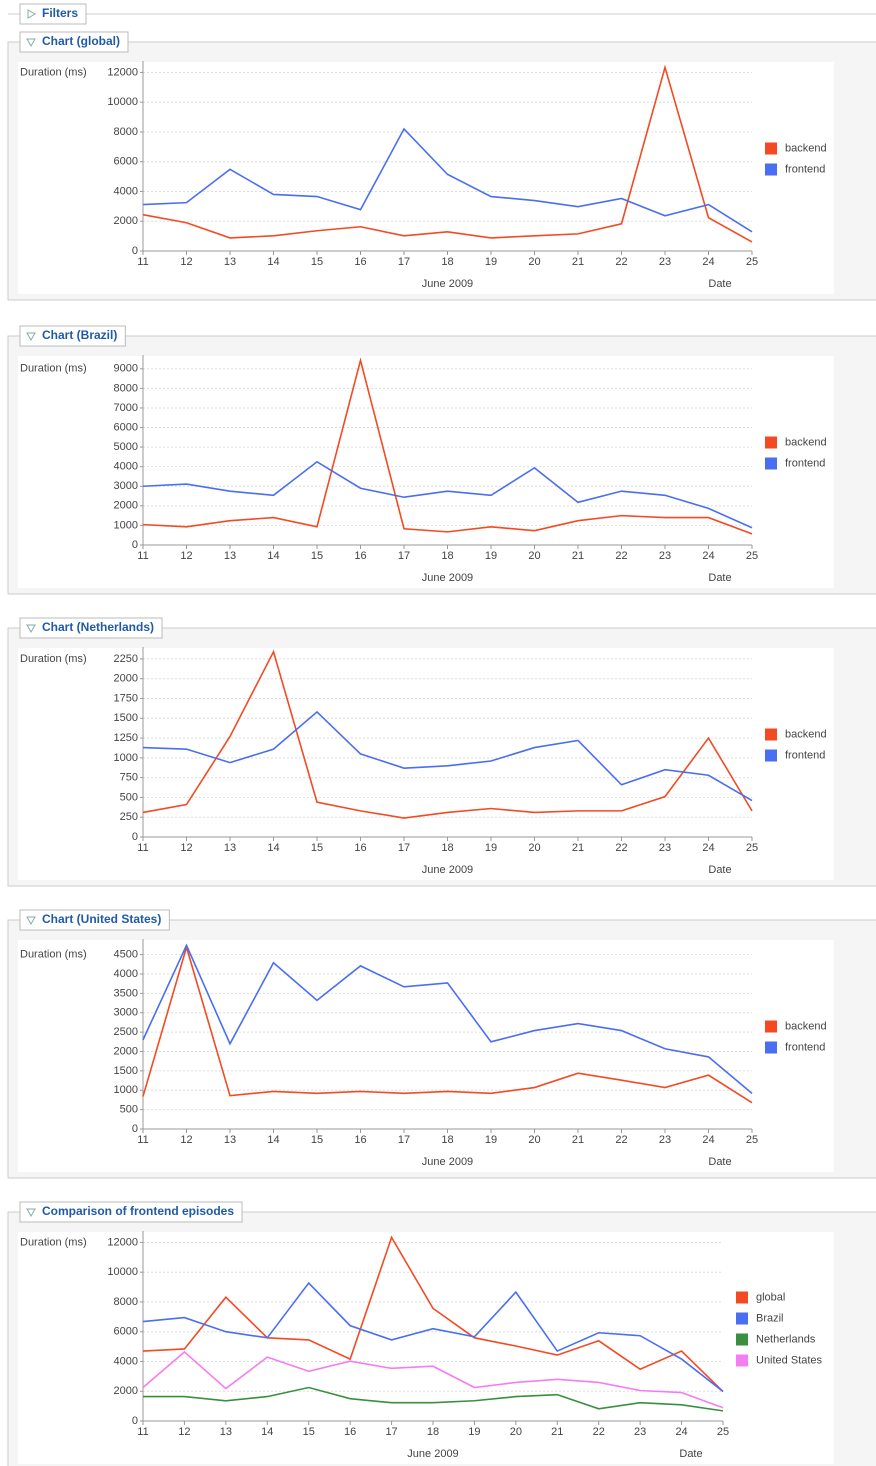 This screenshot has width=876, height=1466. I want to click on x-sublabel: June 2009, so click(447, 578).